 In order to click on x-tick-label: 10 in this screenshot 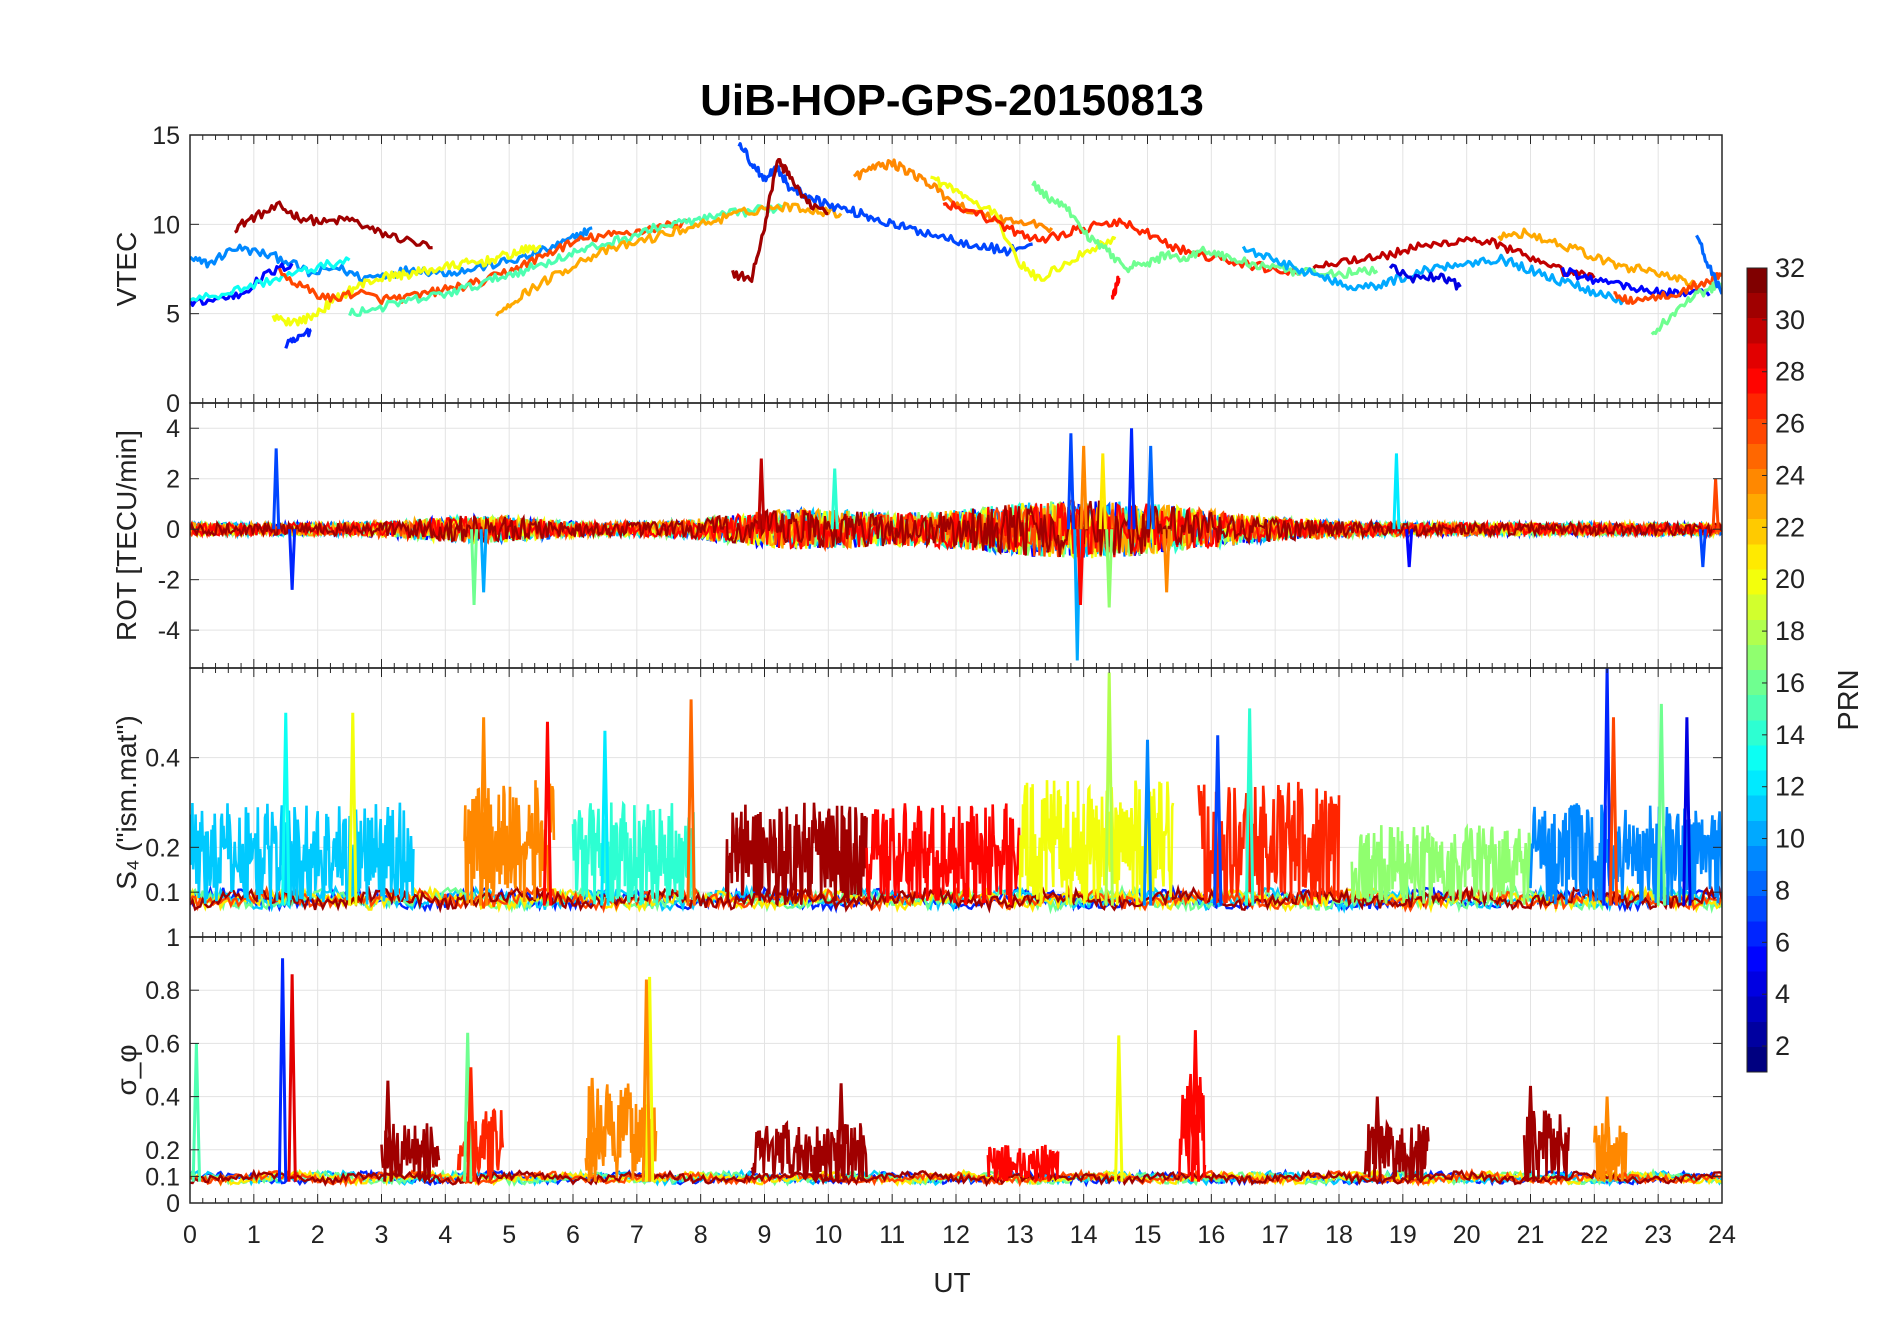, I will do `click(828, 1235)`.